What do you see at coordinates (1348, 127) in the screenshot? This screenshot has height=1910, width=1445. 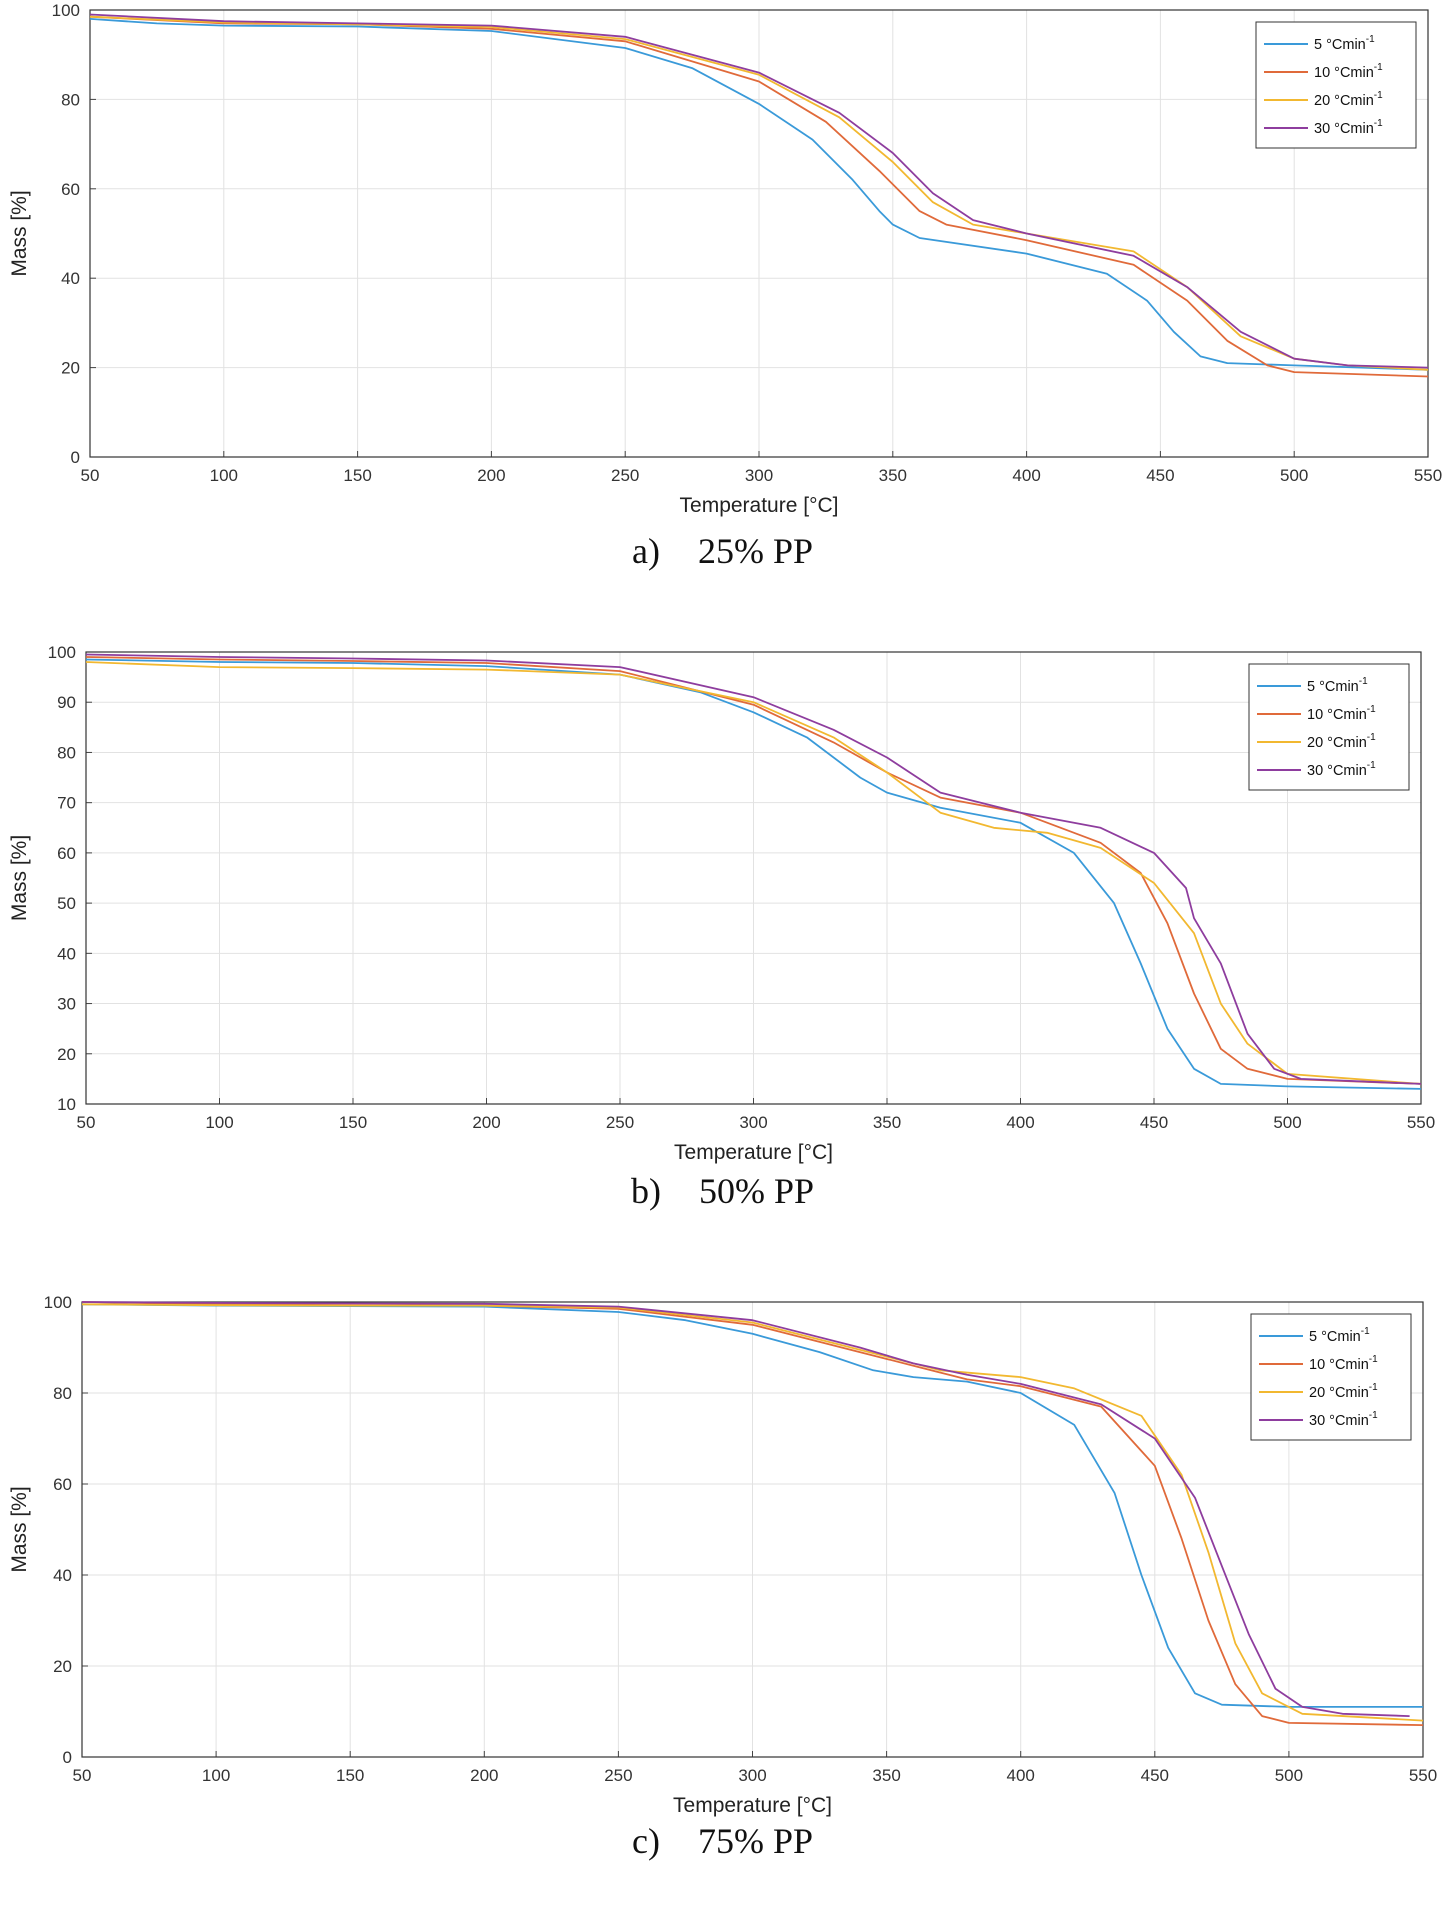 I see `legend-entry-a-3: 30 °Cmin-1` at bounding box center [1348, 127].